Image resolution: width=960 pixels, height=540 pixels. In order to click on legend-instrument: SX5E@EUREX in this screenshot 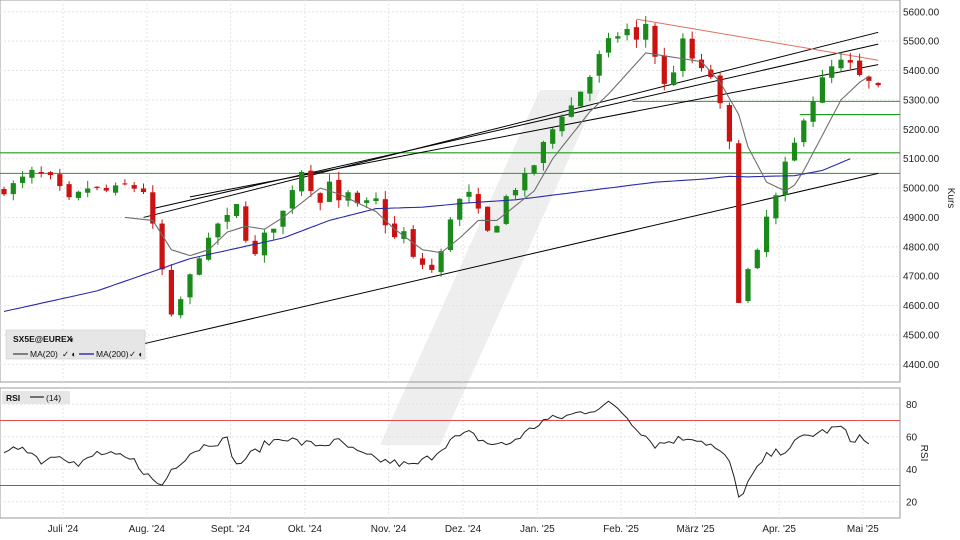, I will do `click(43, 339)`.